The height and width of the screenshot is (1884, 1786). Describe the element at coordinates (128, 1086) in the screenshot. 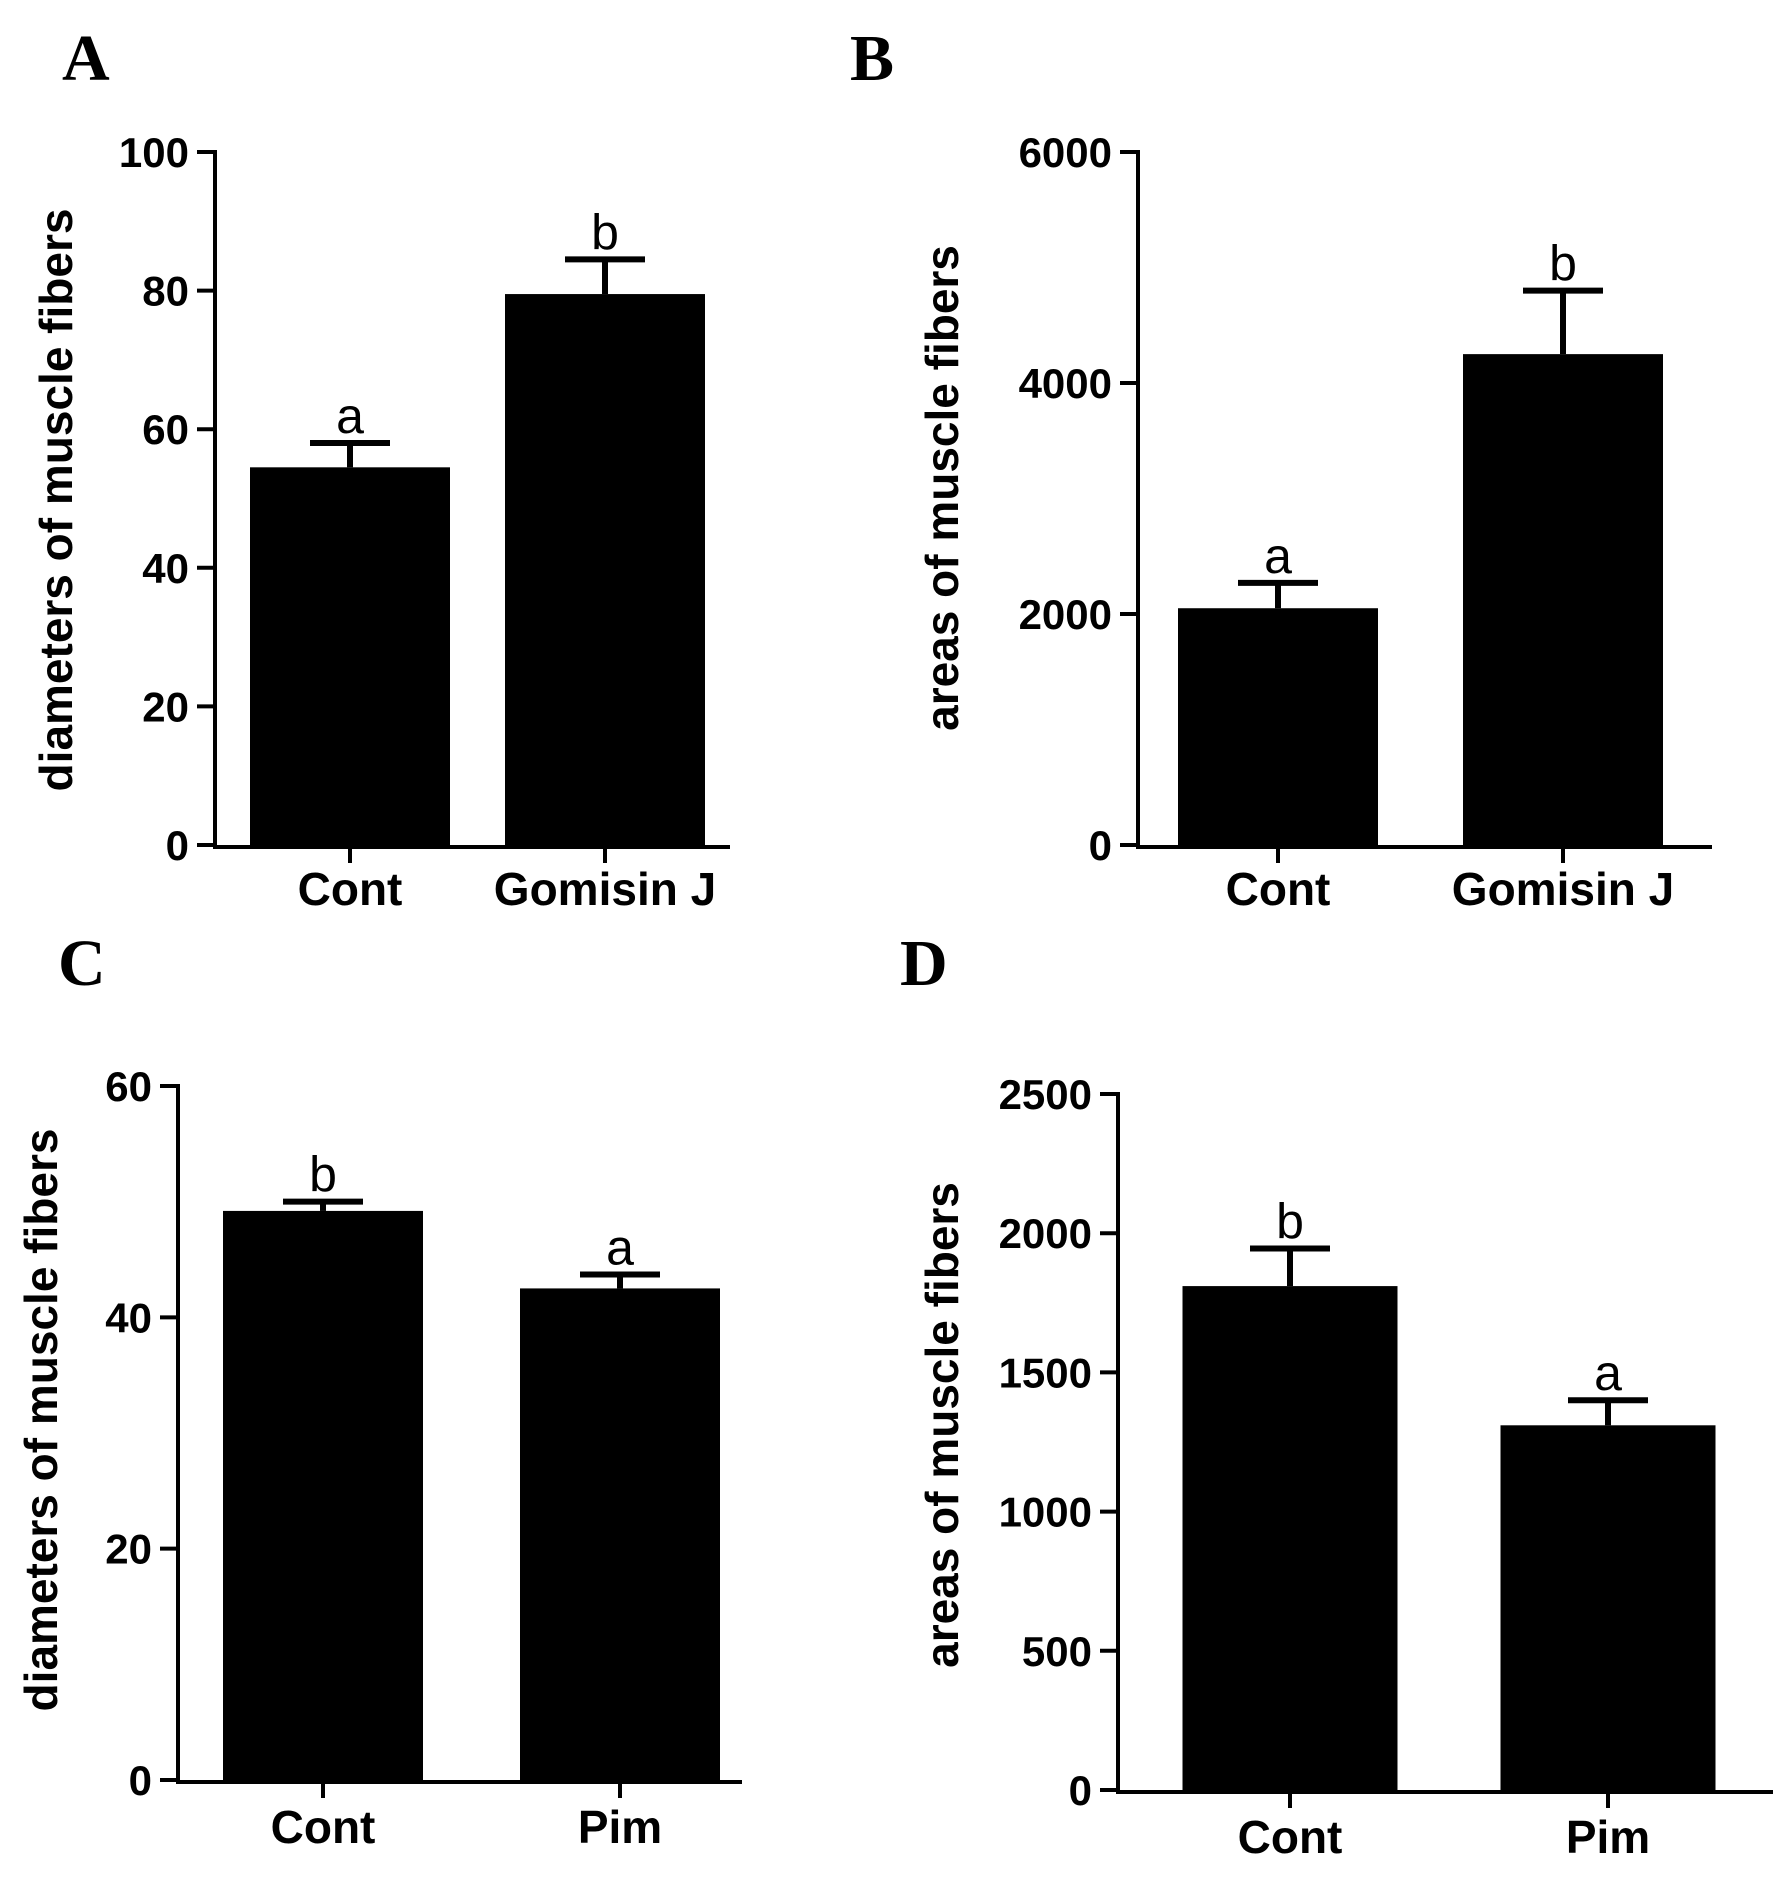

I see `y-tick-label-c-3: 60` at that location.